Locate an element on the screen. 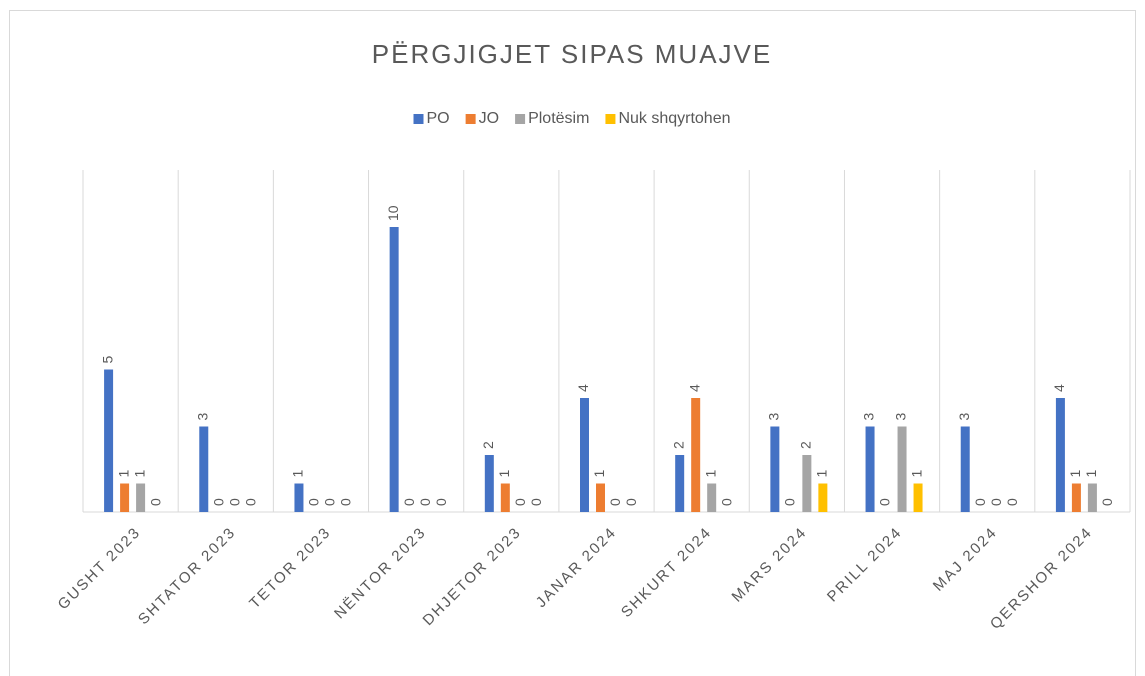  legend: PO JO Plotësim Nuk shqyrtohen is located at coordinates (572, 118).